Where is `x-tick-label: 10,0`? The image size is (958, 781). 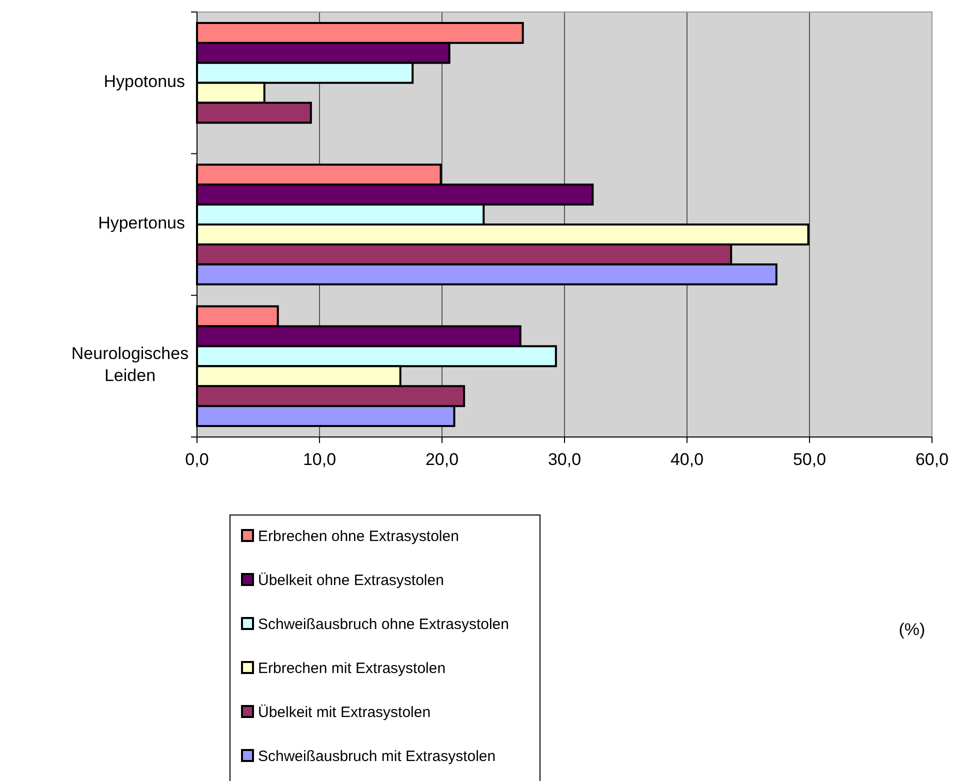
x-tick-label: 10,0 is located at coordinates (319, 459).